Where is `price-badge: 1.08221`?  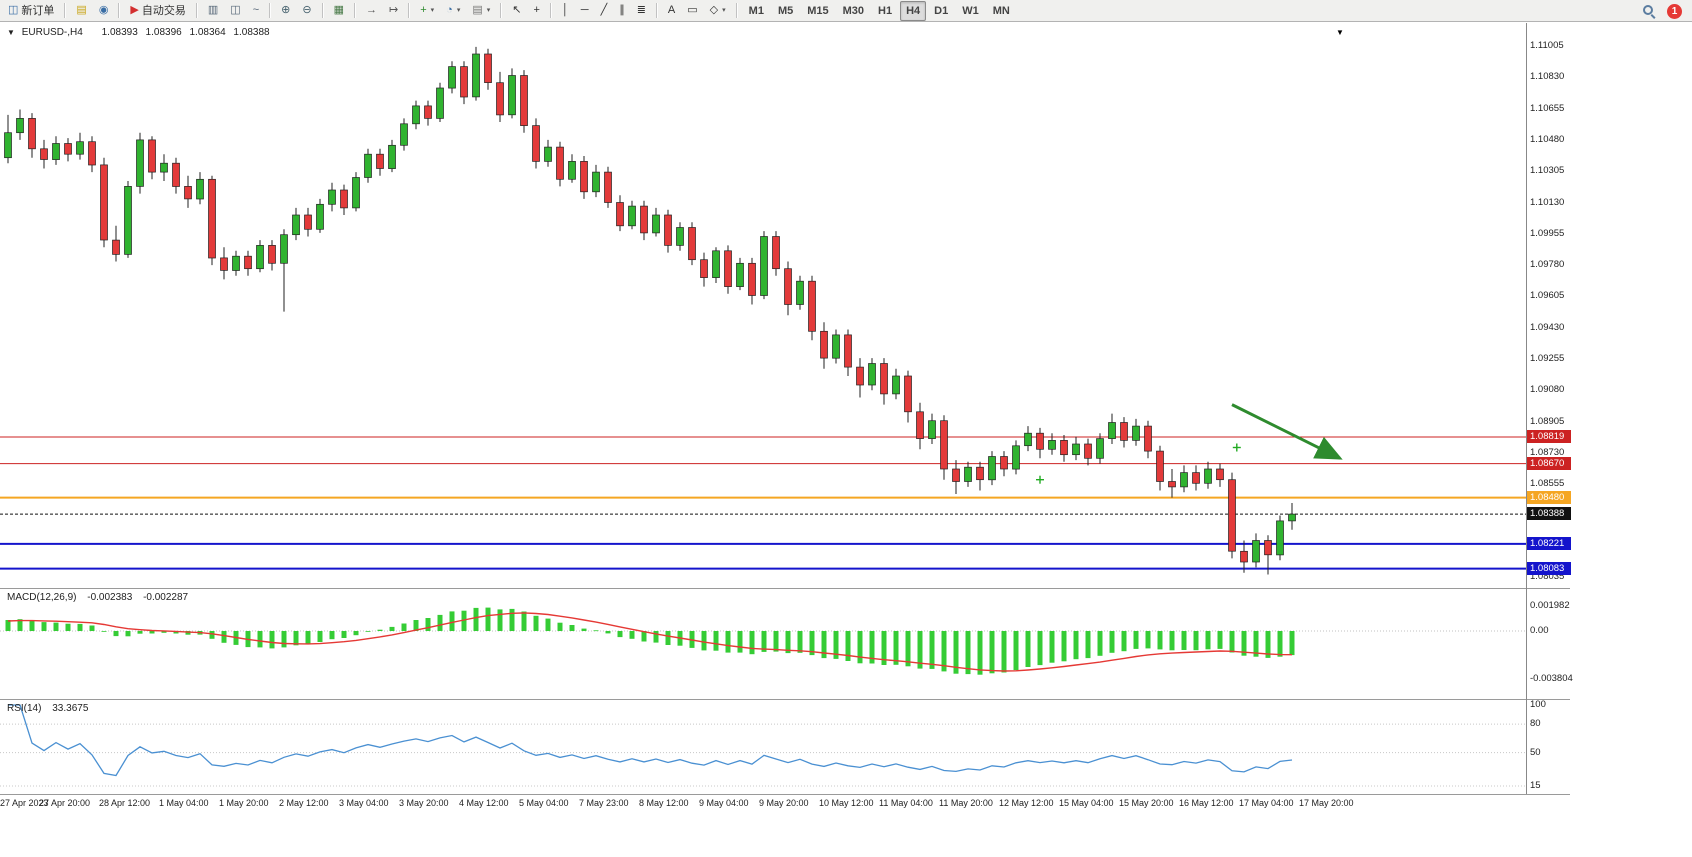
price-badge: 1.08221 is located at coordinates (1549, 543).